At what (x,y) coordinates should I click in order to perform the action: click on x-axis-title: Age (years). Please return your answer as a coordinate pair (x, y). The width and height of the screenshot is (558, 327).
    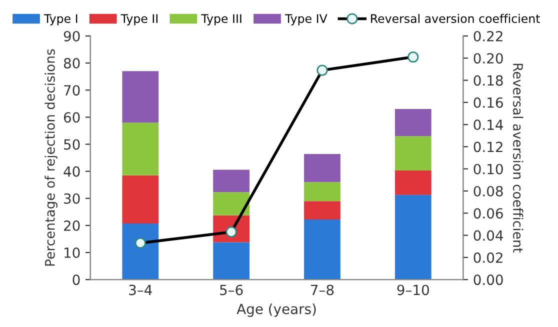
    Looking at the image, I should click on (276, 310).